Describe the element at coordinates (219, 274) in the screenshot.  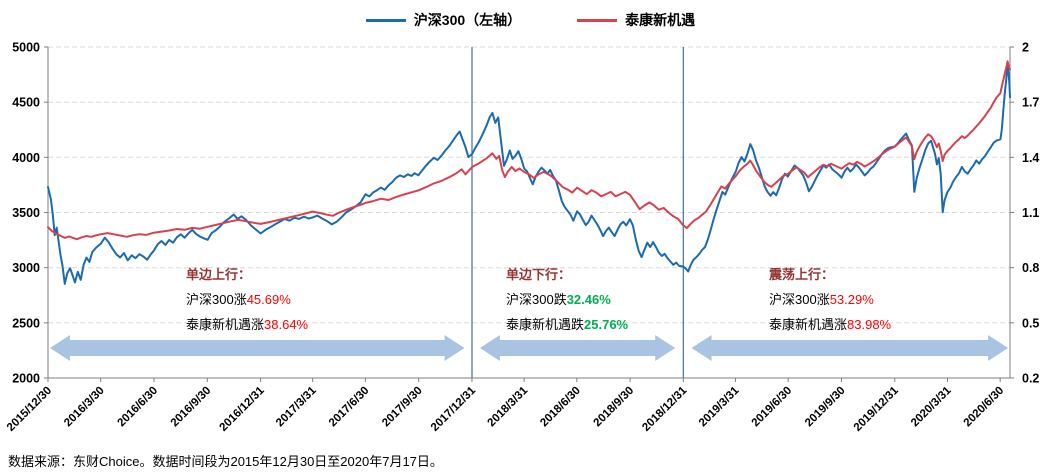
I see `annotation-title: 单边上行：` at that location.